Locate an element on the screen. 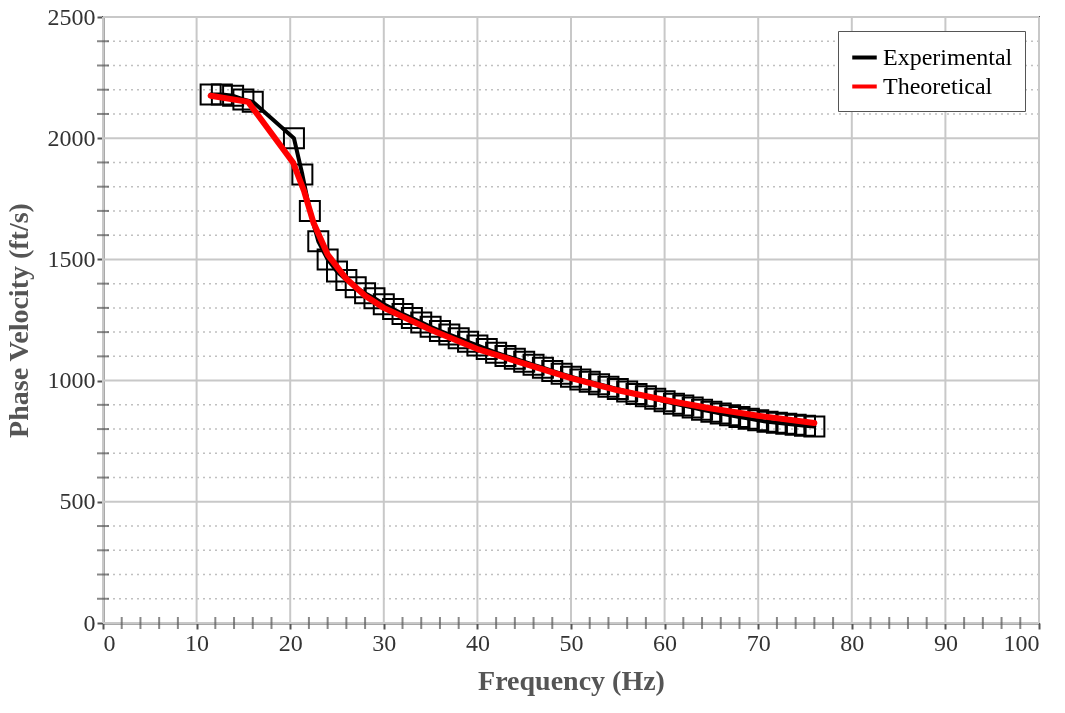  x-tick-label: 100 is located at coordinates (1021, 642).